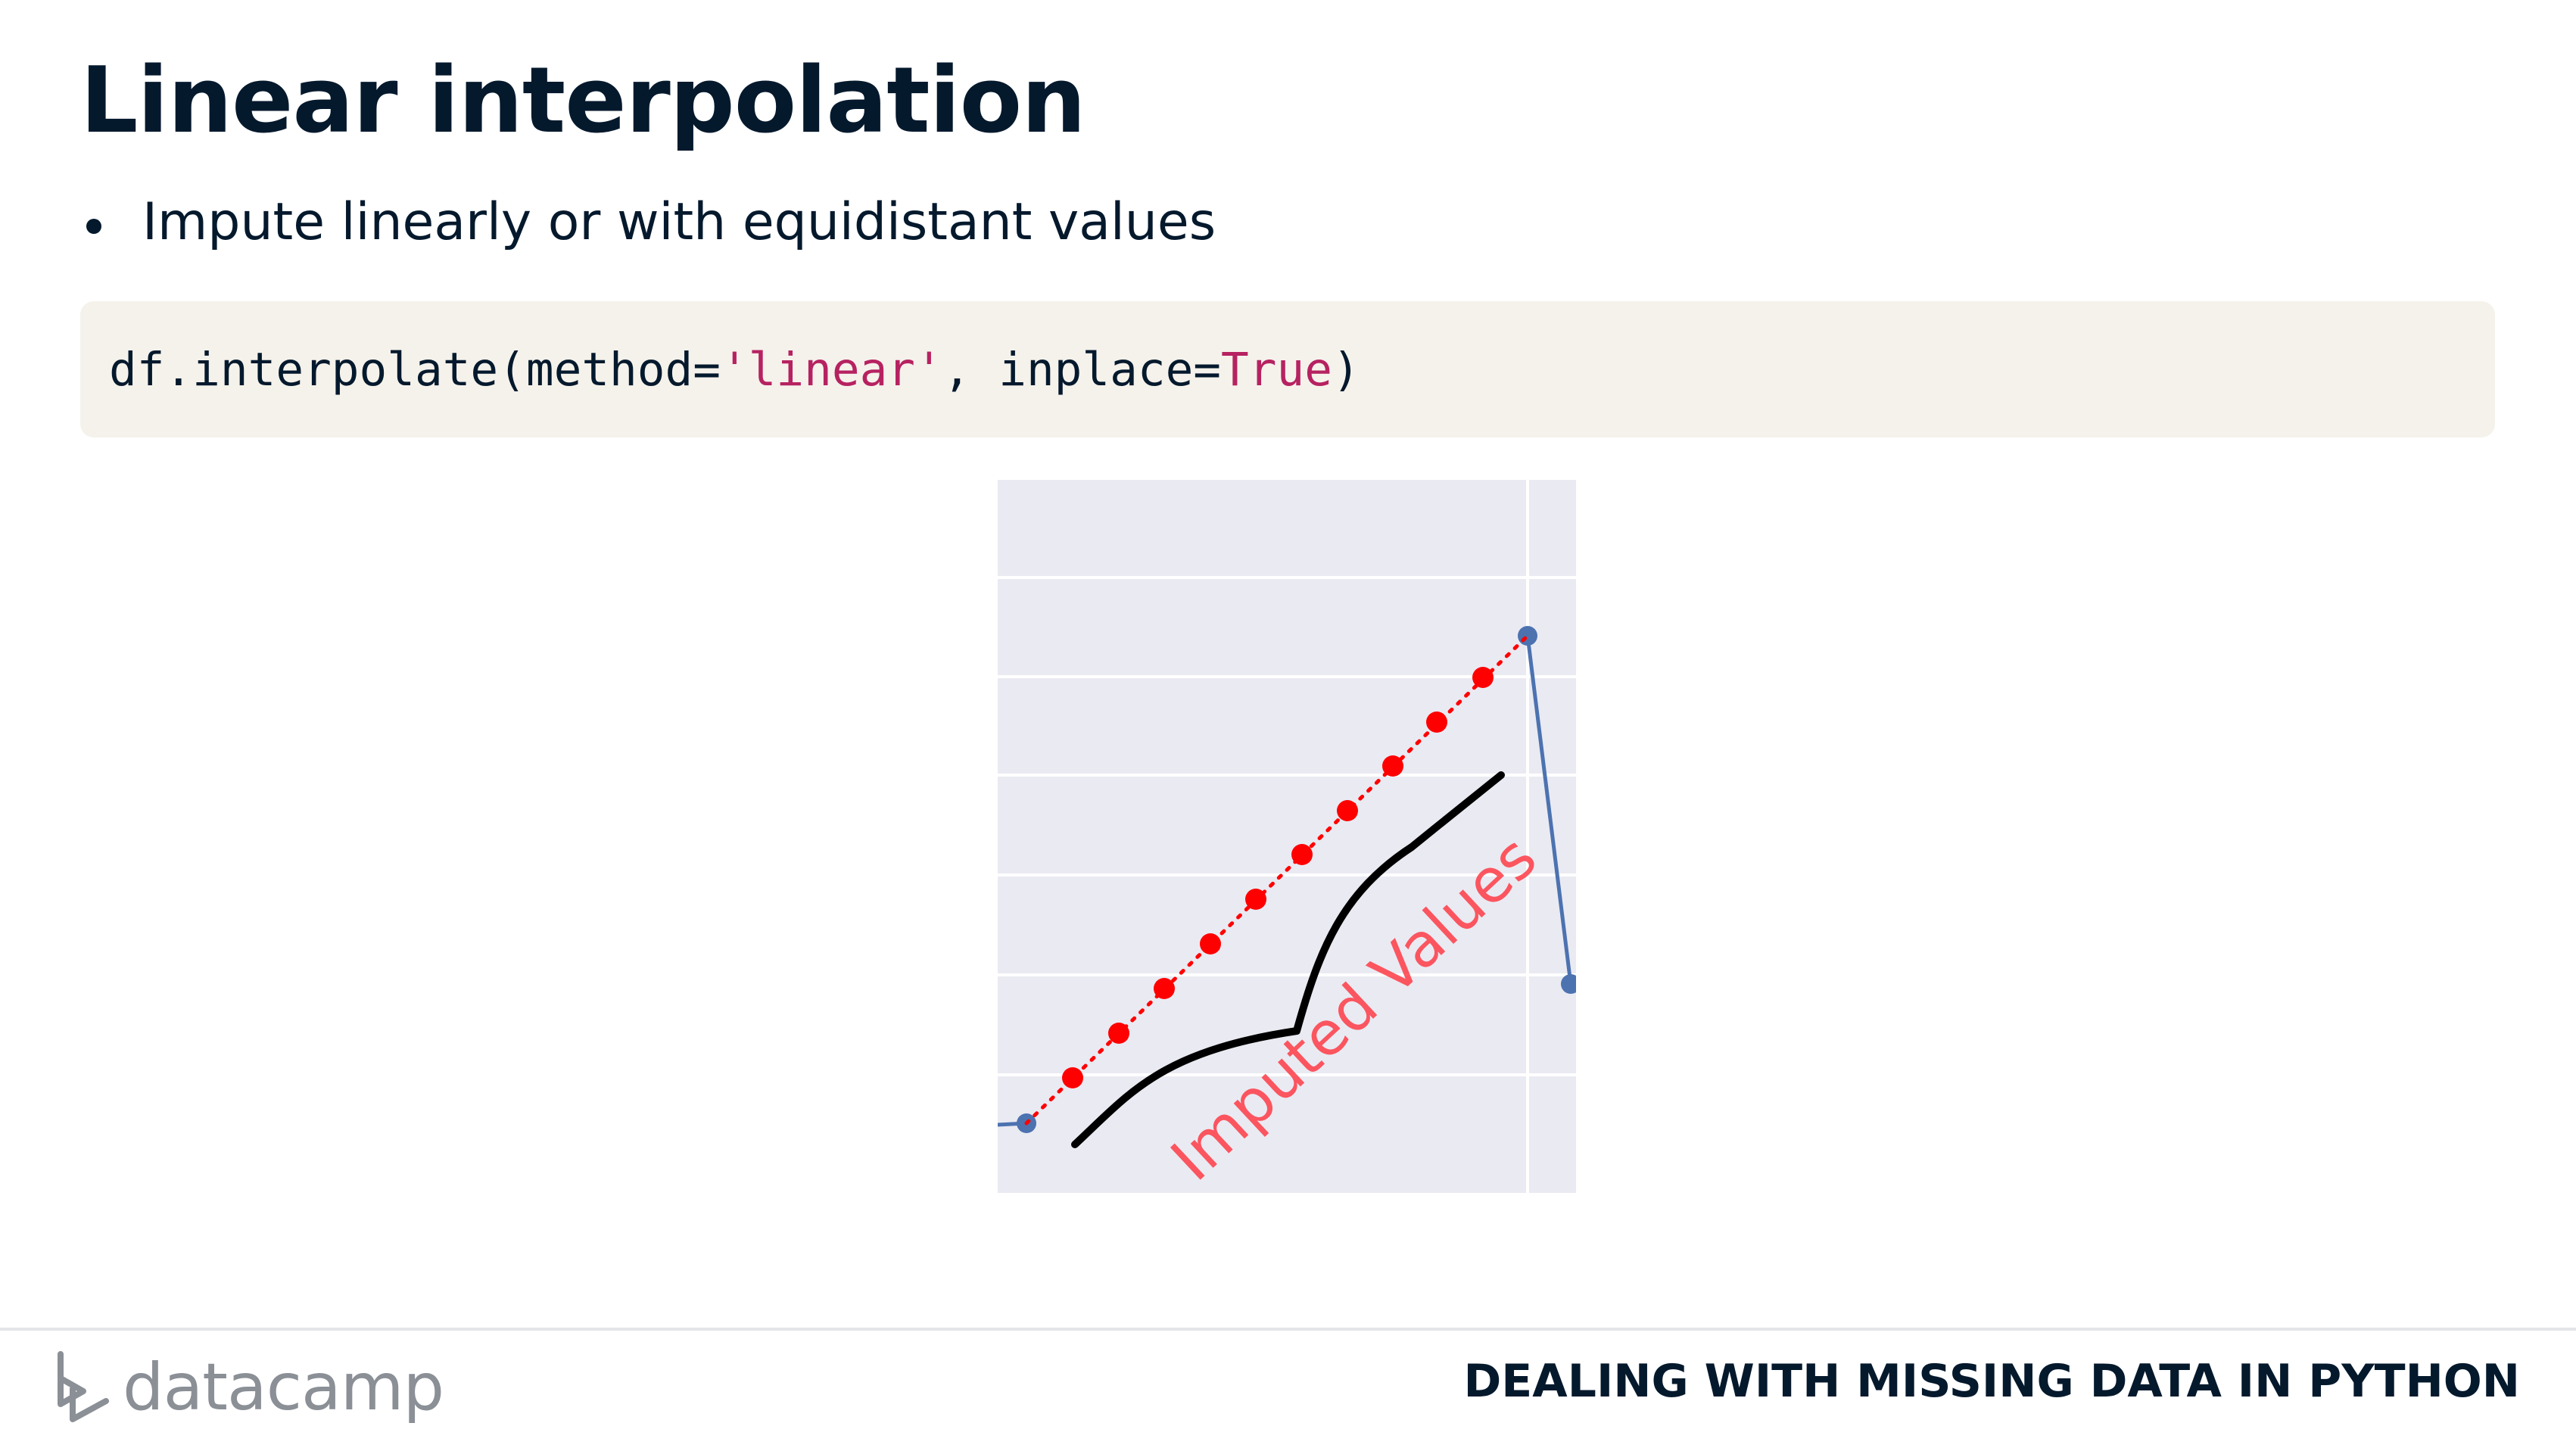 The image size is (2576, 1451). I want to click on imputed-points, so click(1278, 878).